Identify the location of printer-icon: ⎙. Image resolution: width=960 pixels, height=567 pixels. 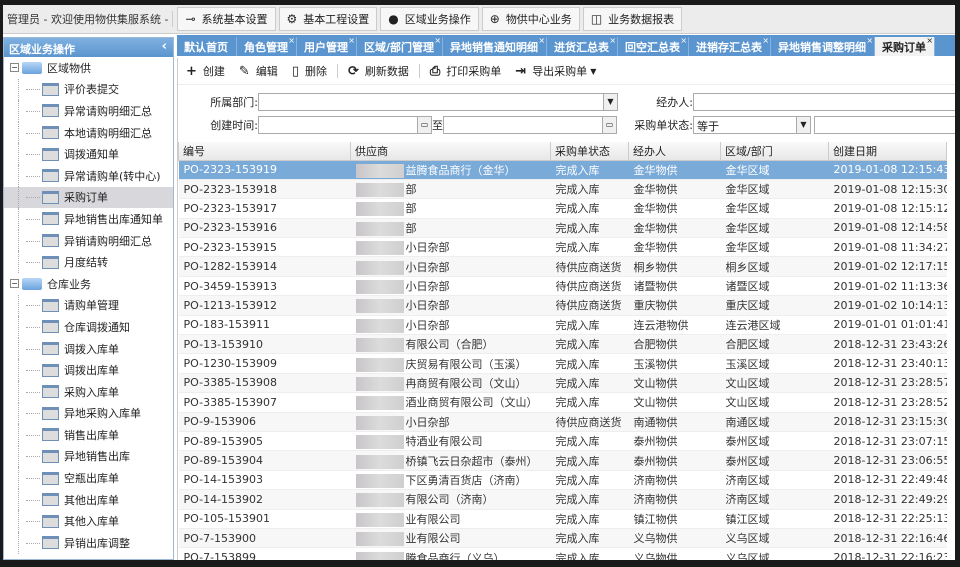
(435, 71).